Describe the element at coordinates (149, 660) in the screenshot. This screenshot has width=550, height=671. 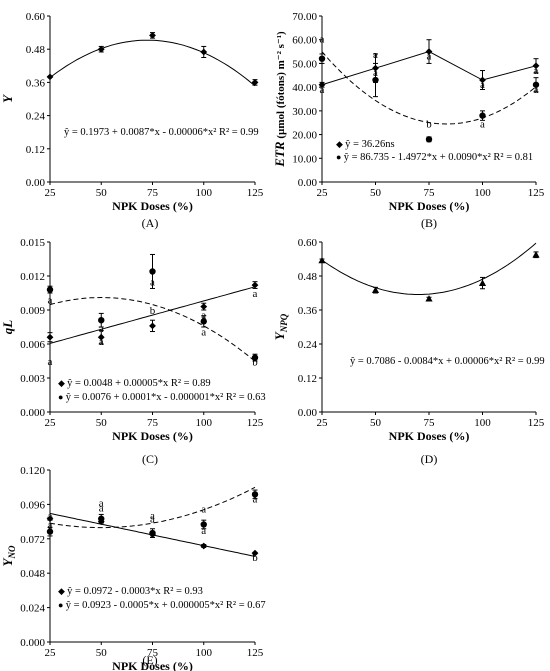
I see `panel-label: (E)` at that location.